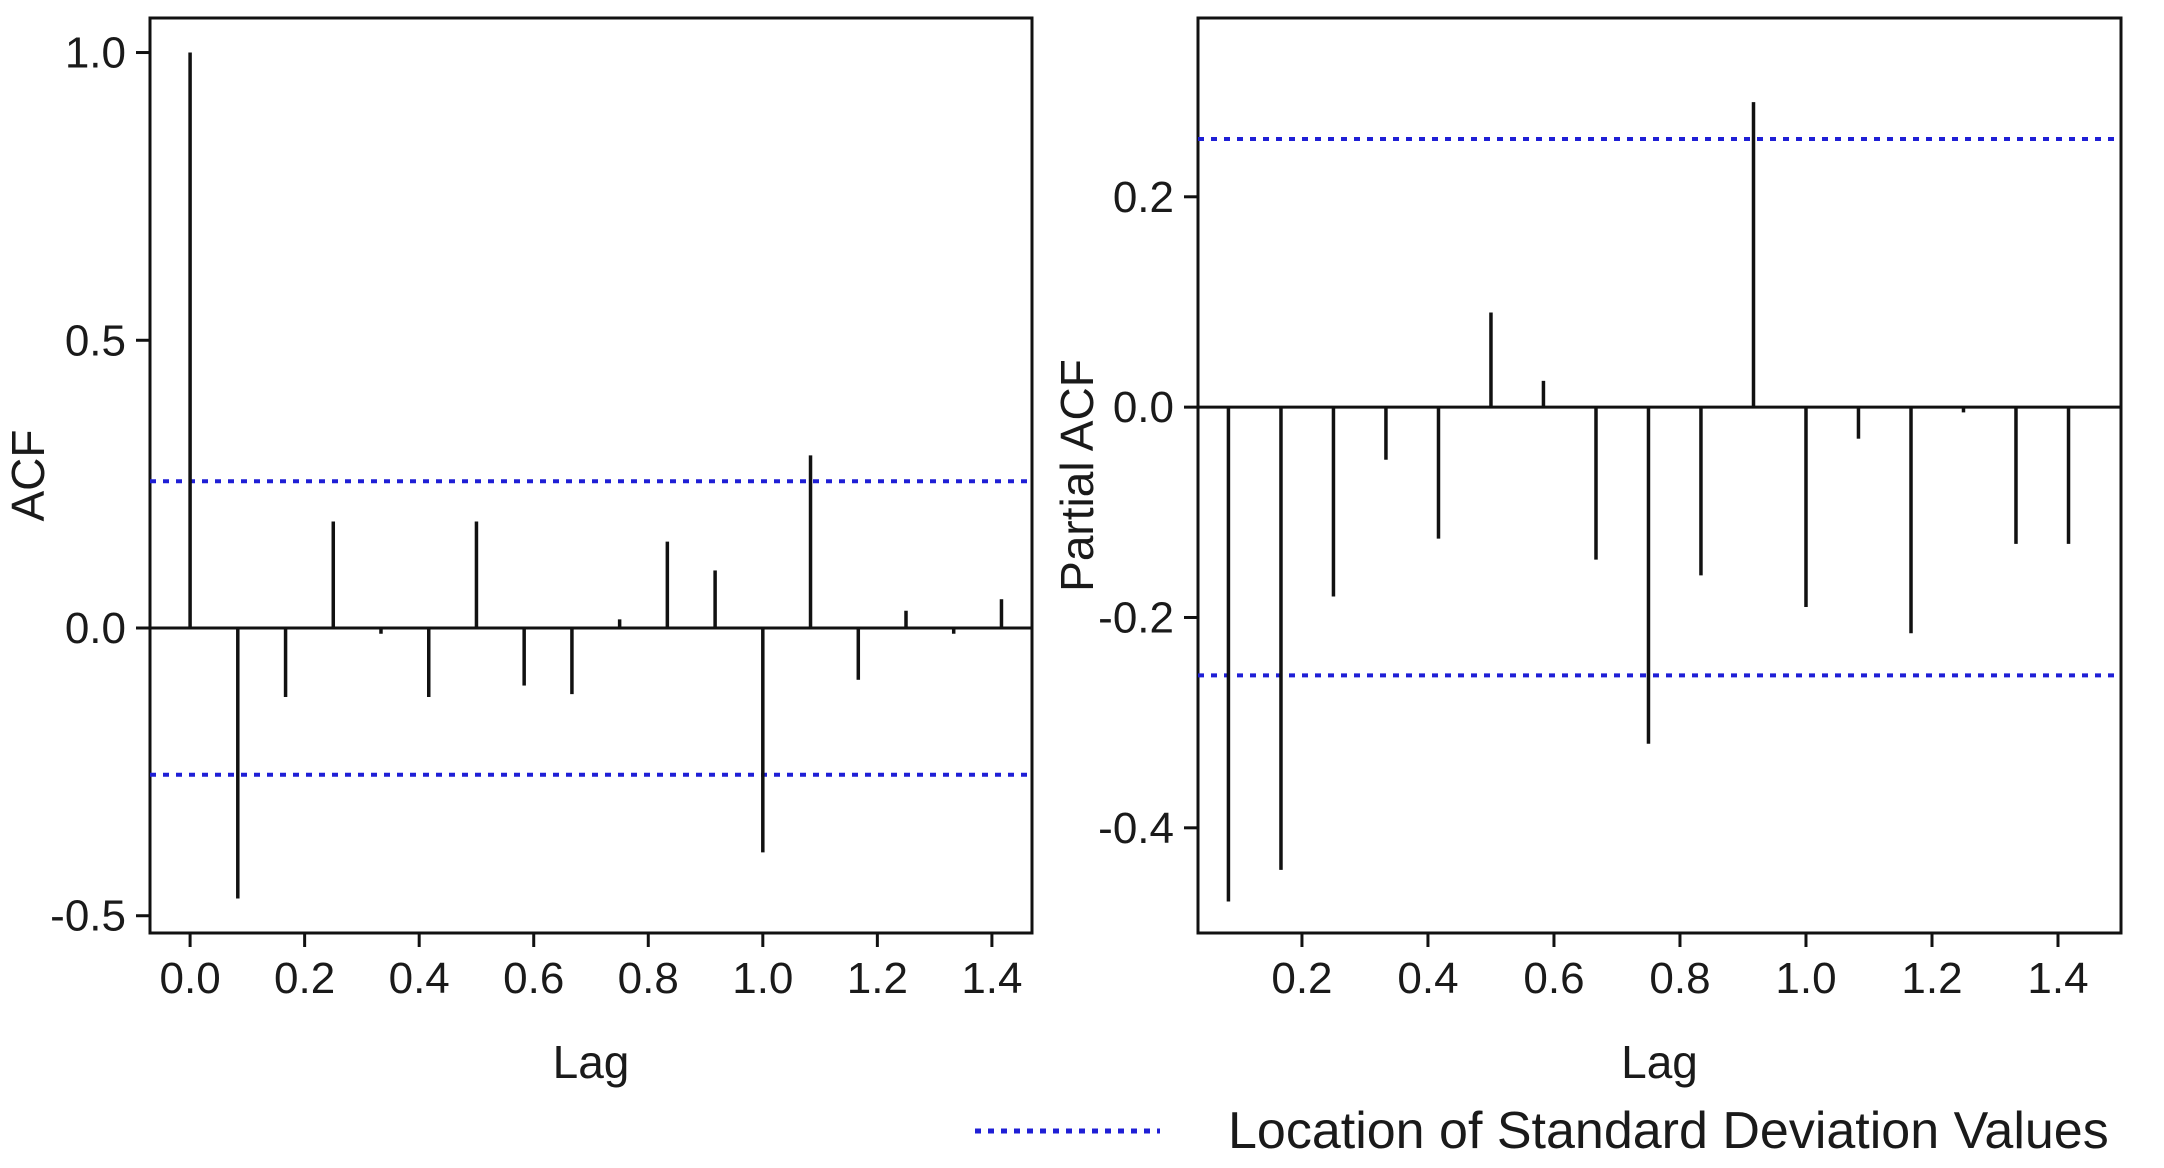  Describe the element at coordinates (88, 916) in the screenshot. I see `y-tick-label: -0.5` at that location.